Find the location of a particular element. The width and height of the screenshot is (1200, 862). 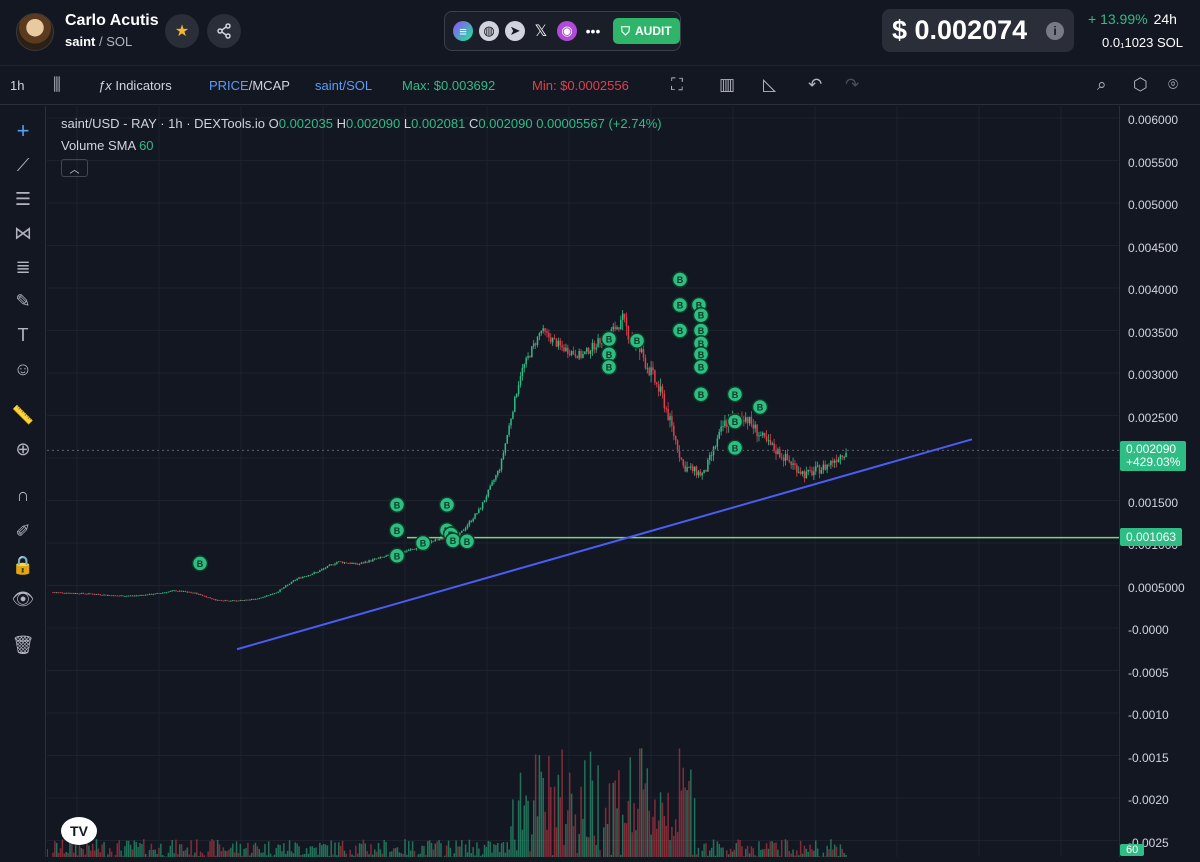

axis-tick: 0.005000 is located at coordinates (1153, 205).